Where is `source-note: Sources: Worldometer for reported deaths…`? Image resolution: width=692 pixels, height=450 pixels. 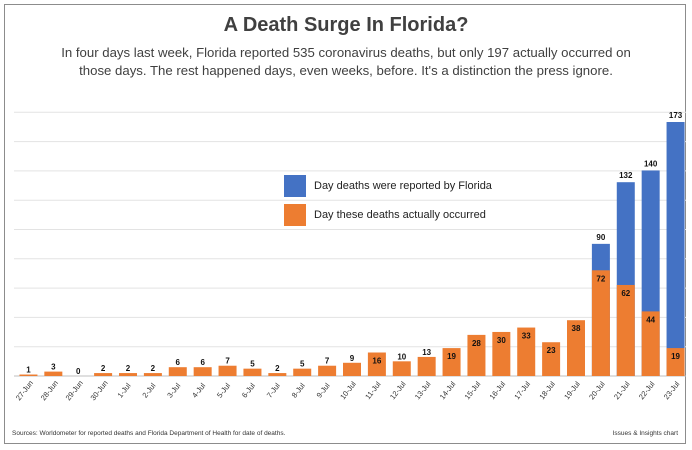 source-note: Sources: Worldometer for reported deaths… is located at coordinates (149, 433).